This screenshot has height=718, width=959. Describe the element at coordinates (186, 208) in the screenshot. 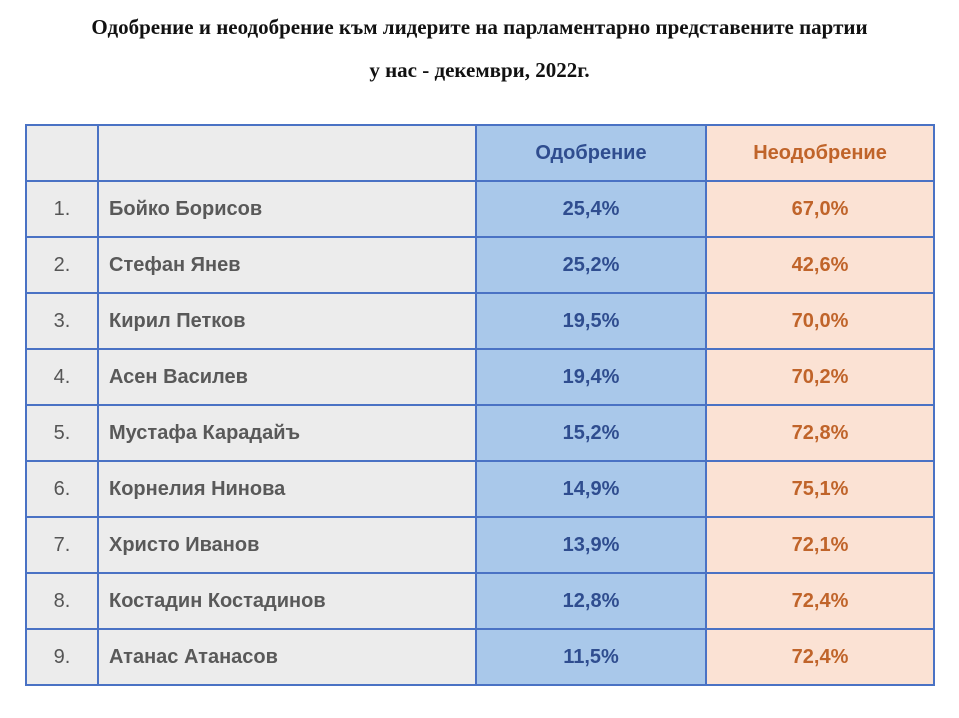

I see `leader-name: Бойко Борисов` at that location.